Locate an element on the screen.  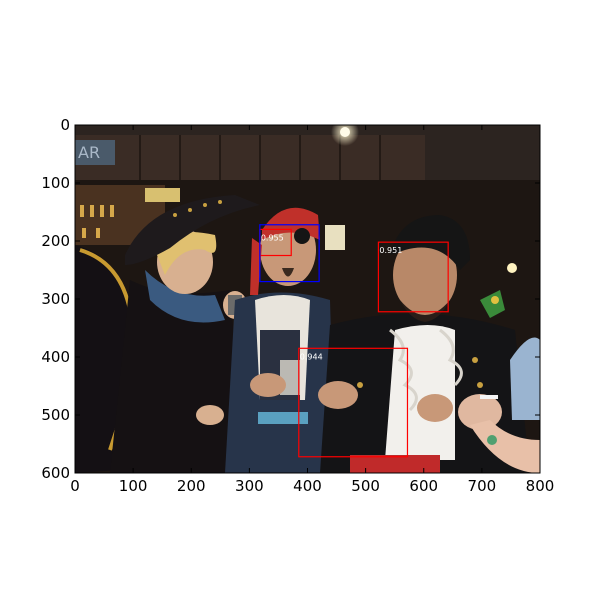
y-tick-label: 0 is located at coordinates (65, 125).